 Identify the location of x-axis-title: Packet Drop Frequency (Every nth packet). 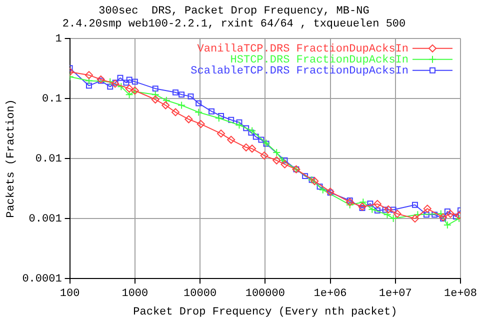
(265, 312).